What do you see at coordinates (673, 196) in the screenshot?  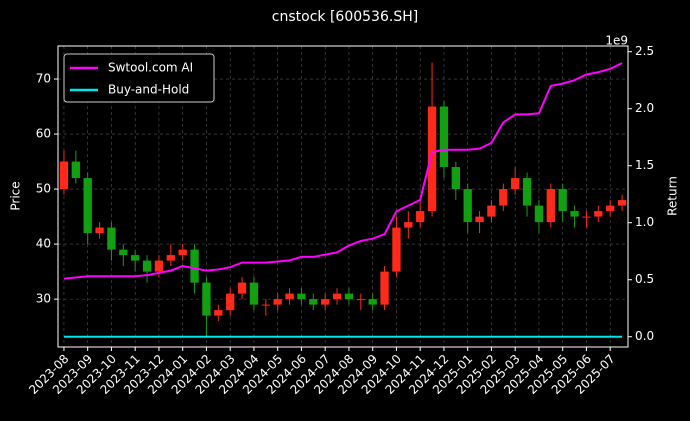 I see `y2-axis-label: Return` at bounding box center [673, 196].